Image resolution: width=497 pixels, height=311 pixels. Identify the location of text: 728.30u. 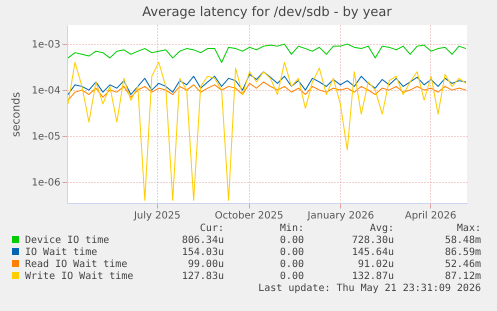
(372, 240).